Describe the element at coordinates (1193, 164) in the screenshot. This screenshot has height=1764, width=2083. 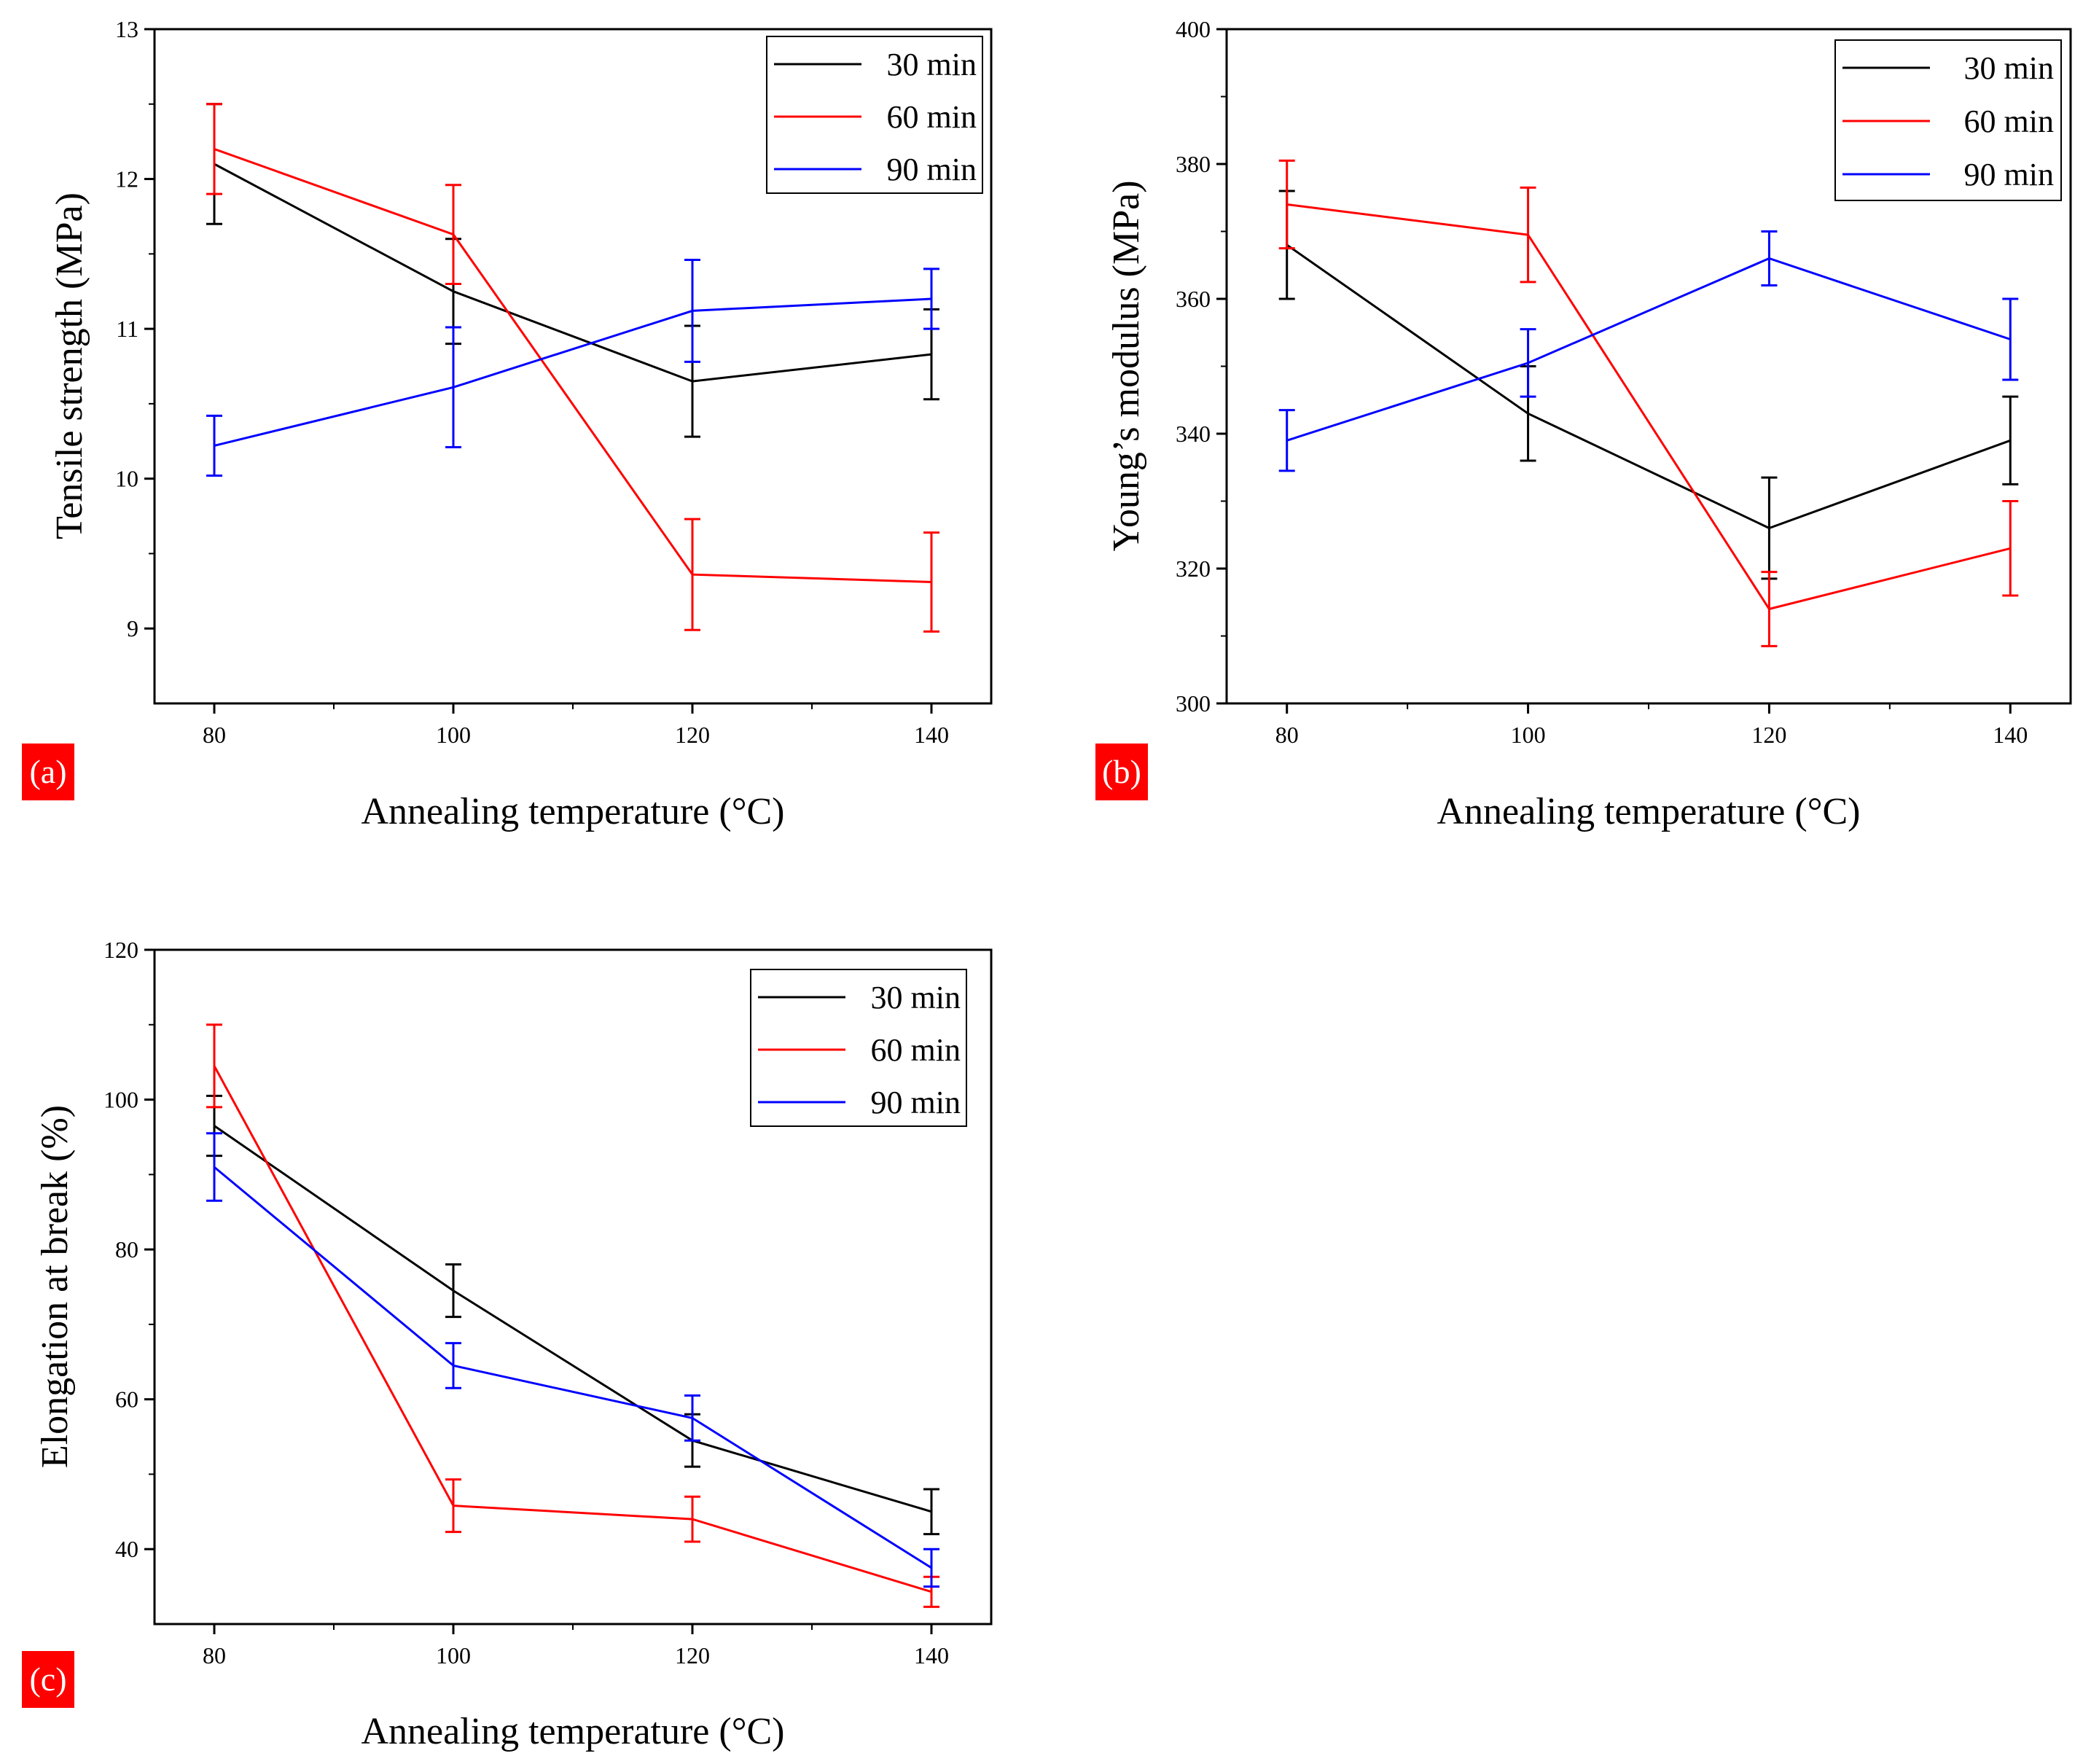
I see `y-tick-label: 380` at that location.